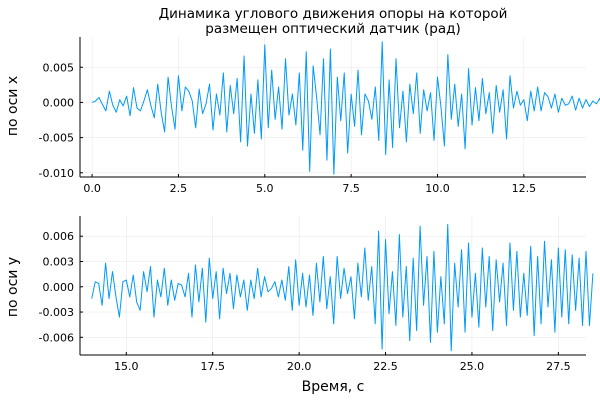 This screenshot has height=400, width=600. I want to click on chart-title-line-2: размещен оптический датчик (рад), so click(332, 29).